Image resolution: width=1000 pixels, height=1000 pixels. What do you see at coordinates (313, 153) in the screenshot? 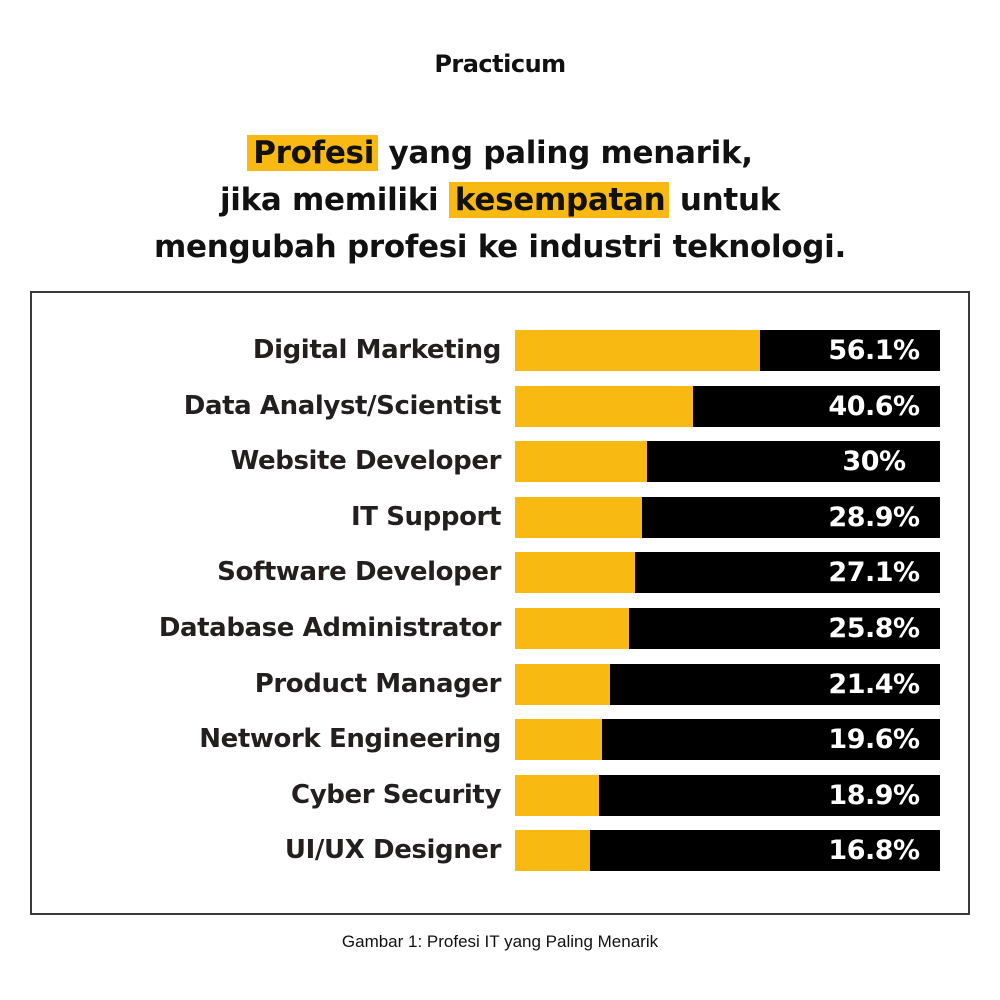
I see `title-highlight-profesi: Profesi` at bounding box center [313, 153].